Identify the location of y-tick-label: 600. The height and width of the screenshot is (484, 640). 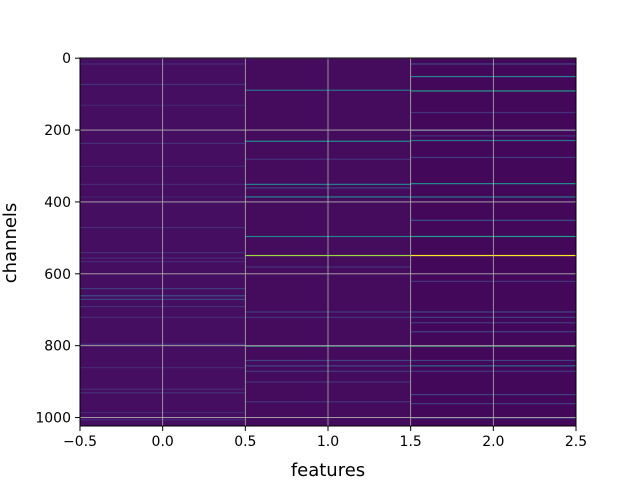
(57, 275).